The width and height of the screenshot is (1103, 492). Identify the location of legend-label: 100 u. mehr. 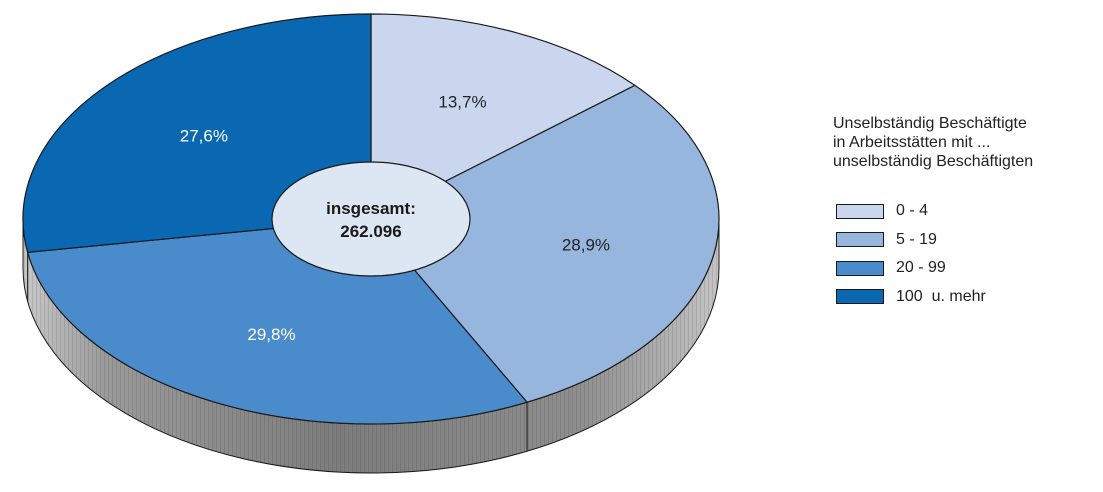
(941, 296).